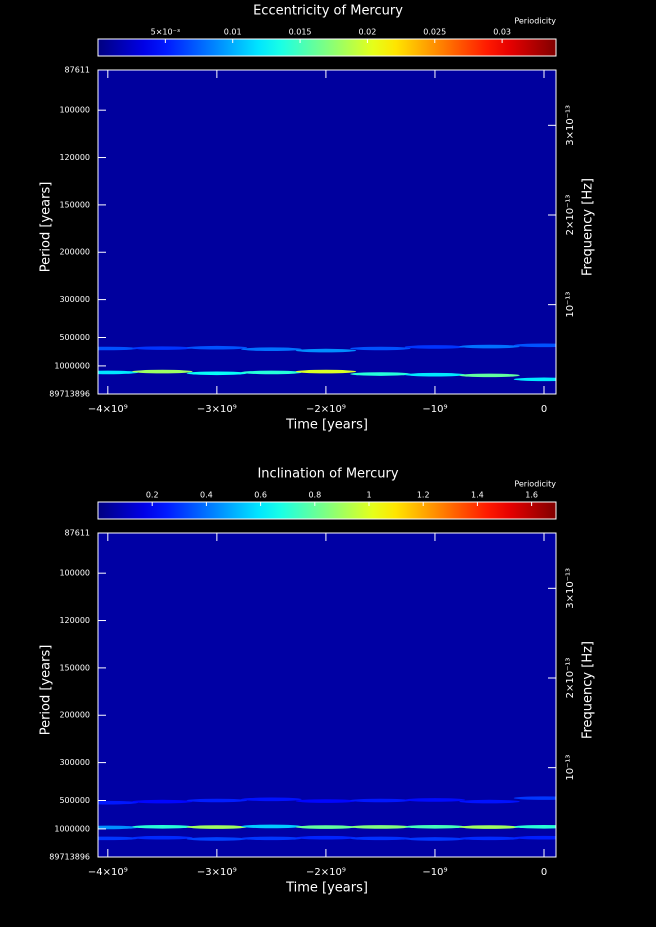 The image size is (656, 927). Describe the element at coordinates (74, 800) in the screenshot. I see `y-tick-label: 500000` at that location.